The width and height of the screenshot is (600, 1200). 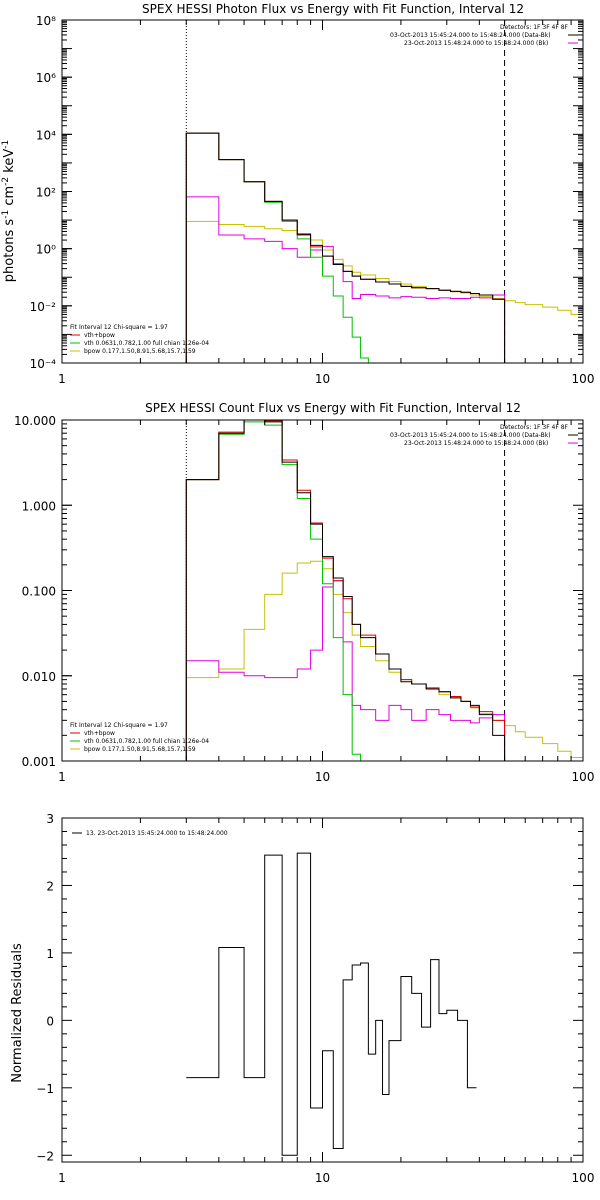 I want to click on y-tick-label: −1, so click(x=45, y=1089).